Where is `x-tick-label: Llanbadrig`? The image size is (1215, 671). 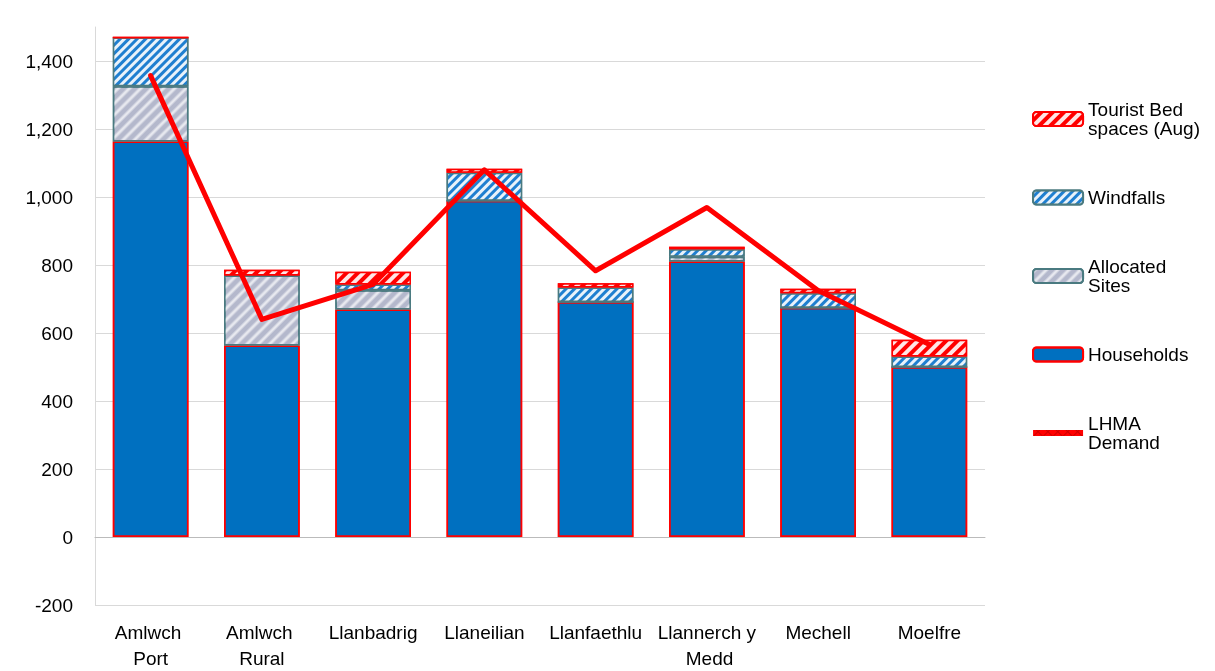
x-tick-label: Llanbadrig is located at coordinates (373, 632).